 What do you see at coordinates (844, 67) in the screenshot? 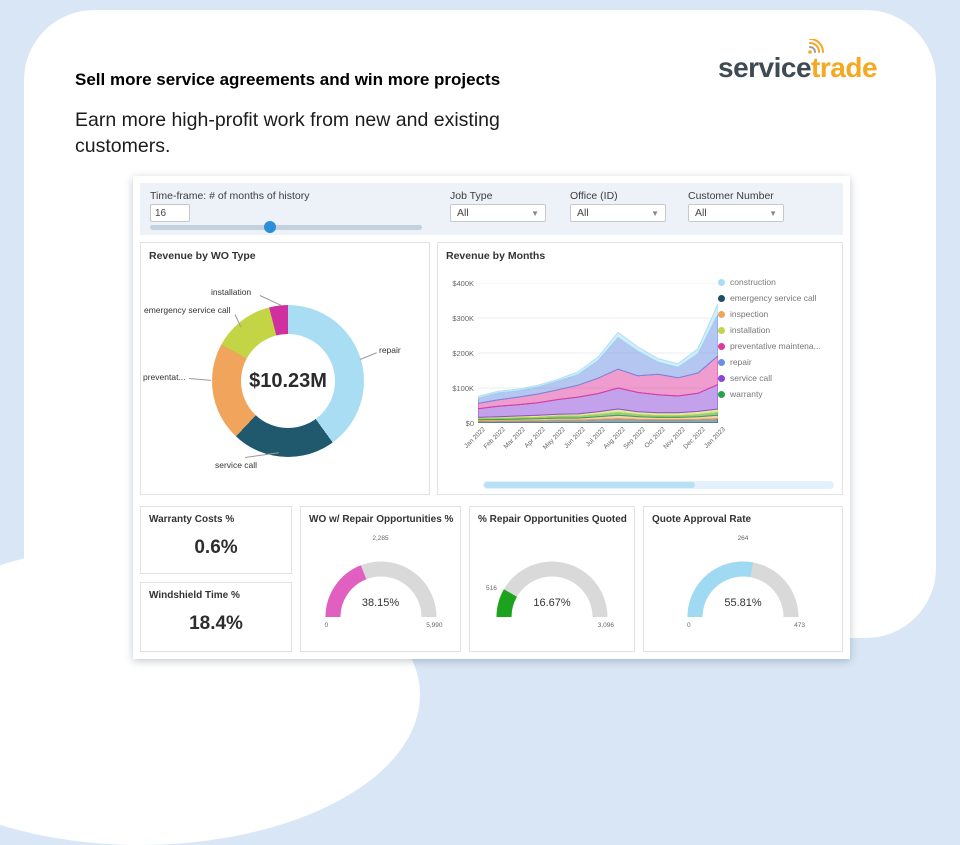
I see `logo-text-trade: trade` at bounding box center [844, 67].